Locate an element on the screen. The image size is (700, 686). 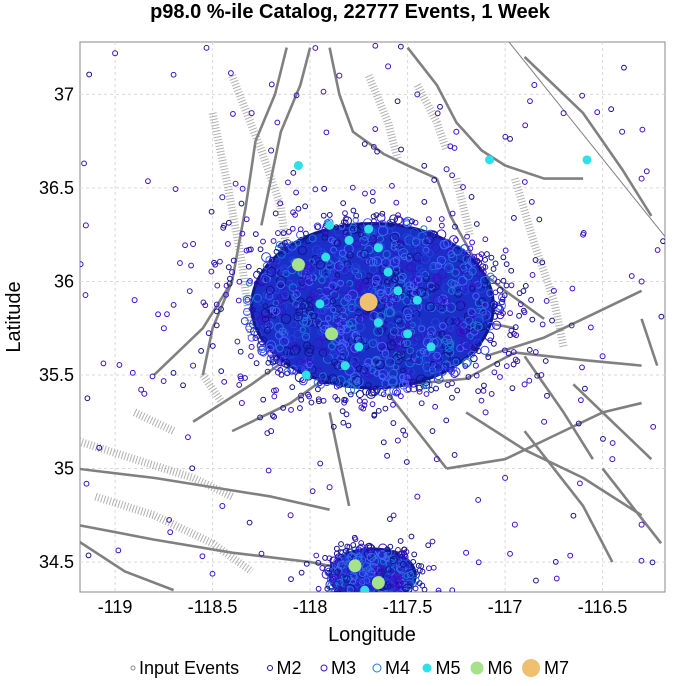
event-m6 is located at coordinates (355, 566).